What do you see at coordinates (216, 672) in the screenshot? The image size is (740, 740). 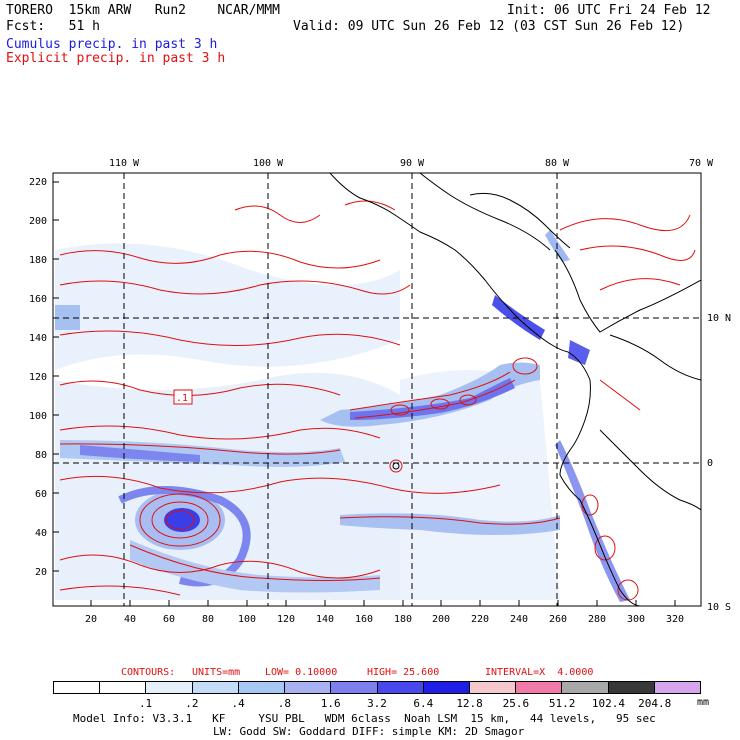 I see `contours-units: UNITS=mm` at bounding box center [216, 672].